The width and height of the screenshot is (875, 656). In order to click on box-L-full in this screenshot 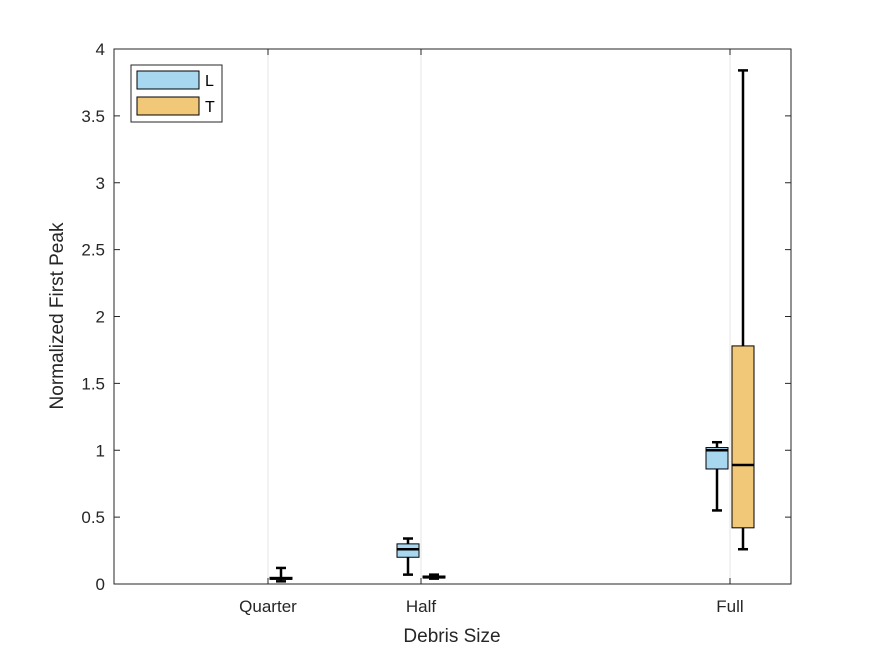, I will do `click(717, 476)`.